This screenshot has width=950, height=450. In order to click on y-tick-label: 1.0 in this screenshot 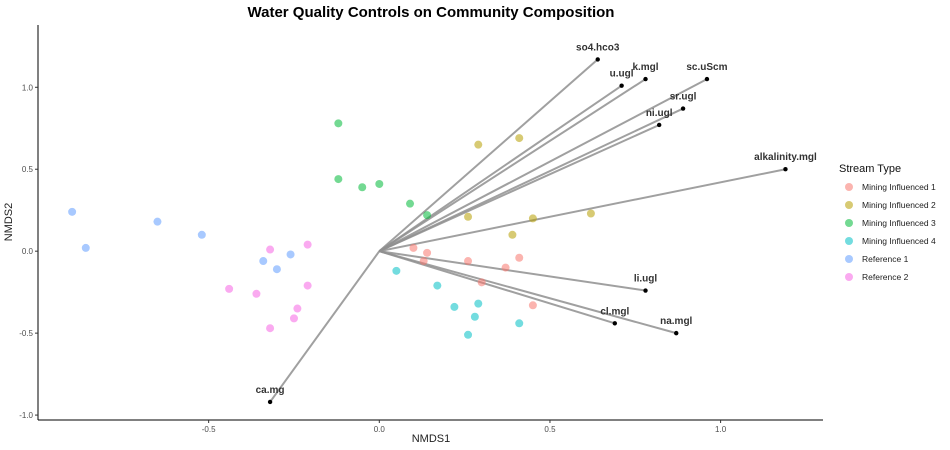, I will do `click(28, 87)`.